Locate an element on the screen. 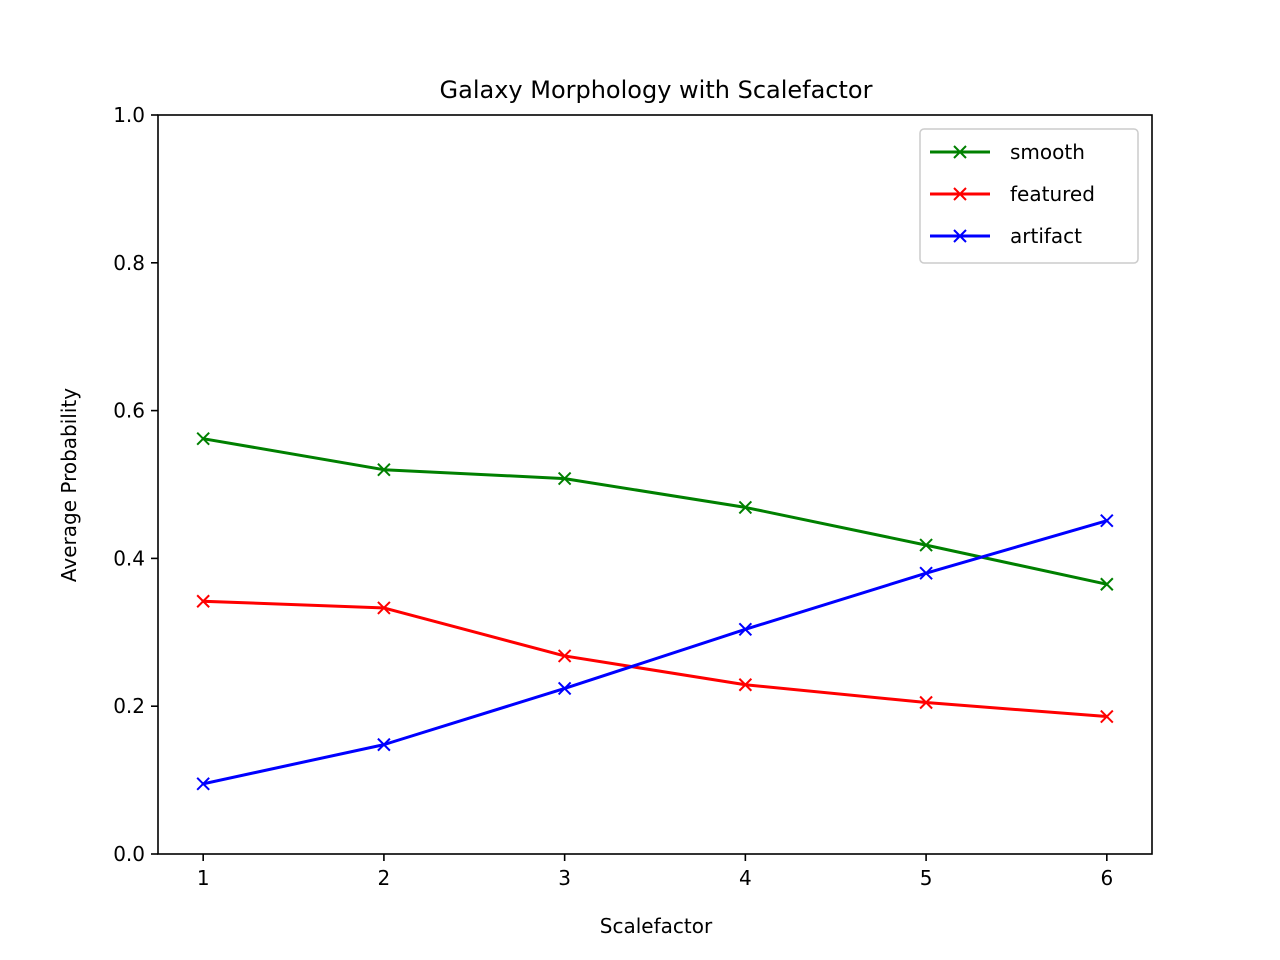 This screenshot has height=960, width=1280. legend-marker-featured is located at coordinates (960, 194).